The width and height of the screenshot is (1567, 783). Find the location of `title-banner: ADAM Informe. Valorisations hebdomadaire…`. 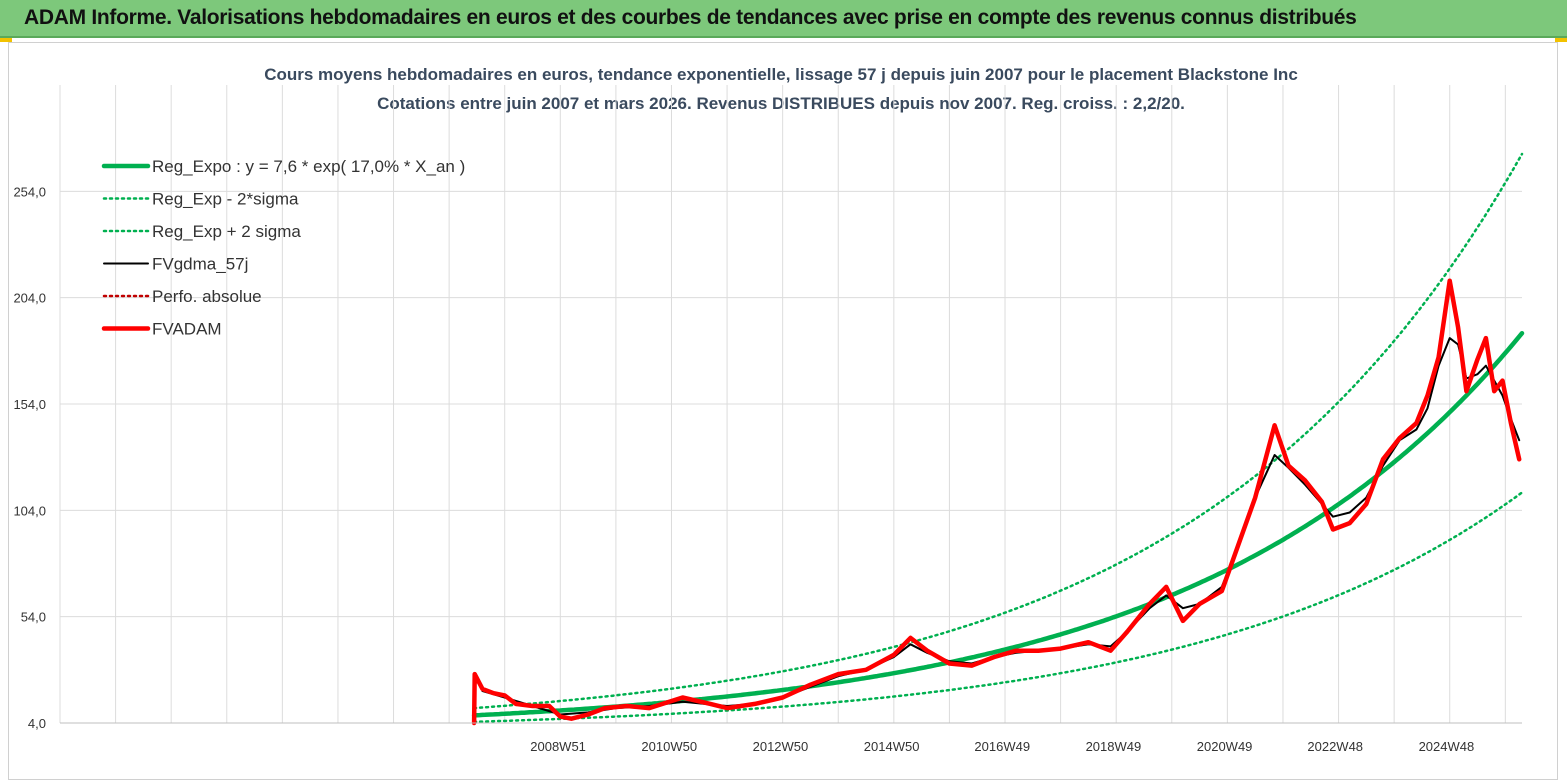

title-banner: ADAM Informe. Valorisations hebdomadaire… is located at coordinates (783, 19).